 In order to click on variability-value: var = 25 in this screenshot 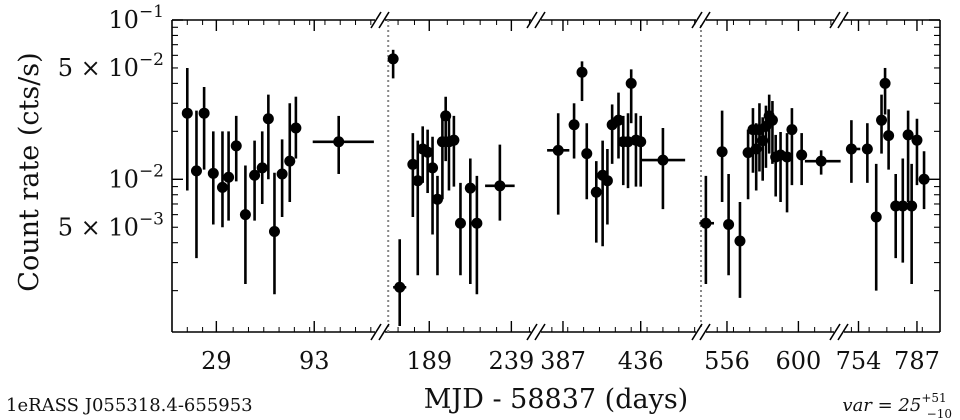, I will do `click(881, 405)`.